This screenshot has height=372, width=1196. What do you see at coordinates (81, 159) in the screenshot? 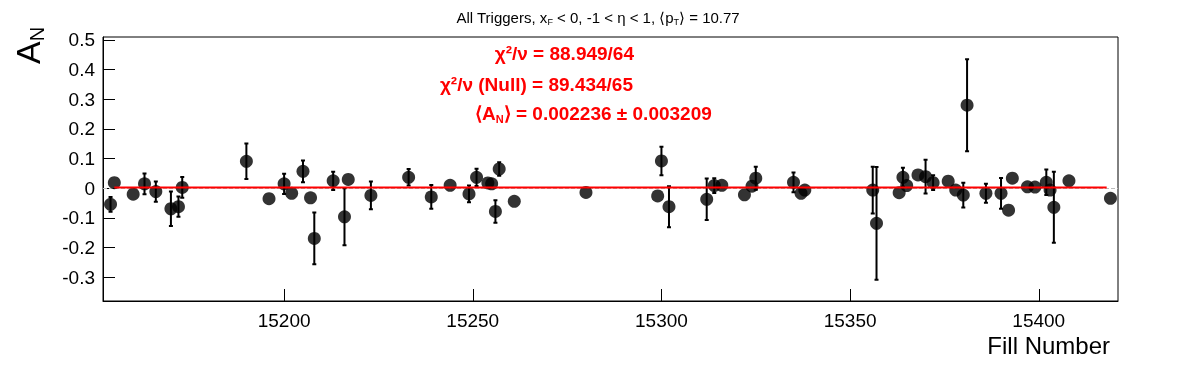
I see `y-tick-label: 0.1` at bounding box center [81, 159].